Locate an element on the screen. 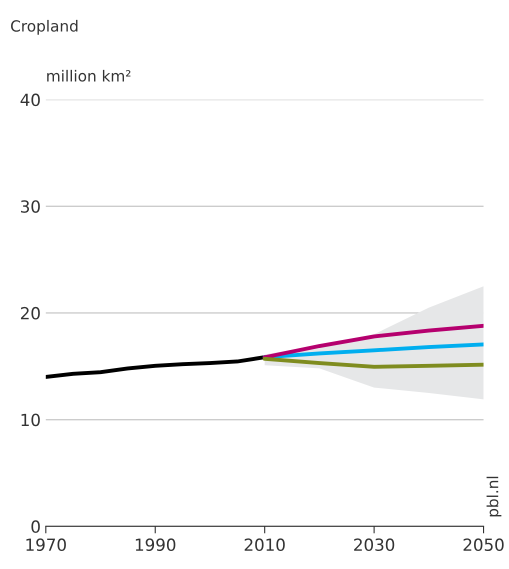  x-tick-label: 2030 is located at coordinates (374, 545).